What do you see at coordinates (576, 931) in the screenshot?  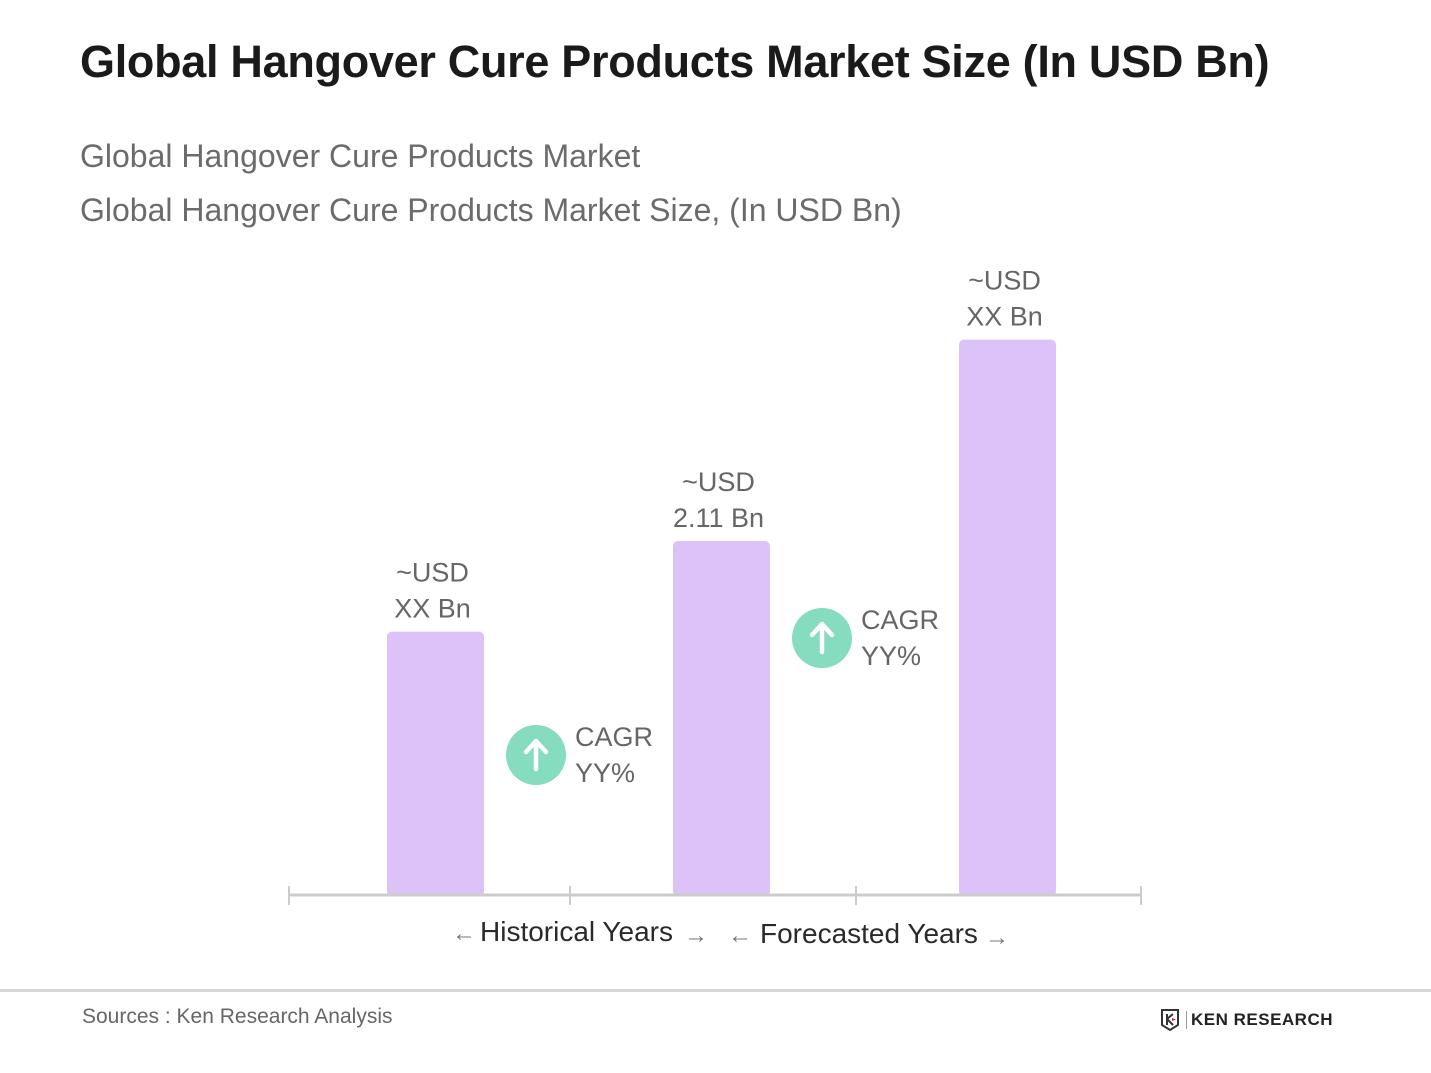 I see `historical-years-text: Historical Years` at bounding box center [576, 931].